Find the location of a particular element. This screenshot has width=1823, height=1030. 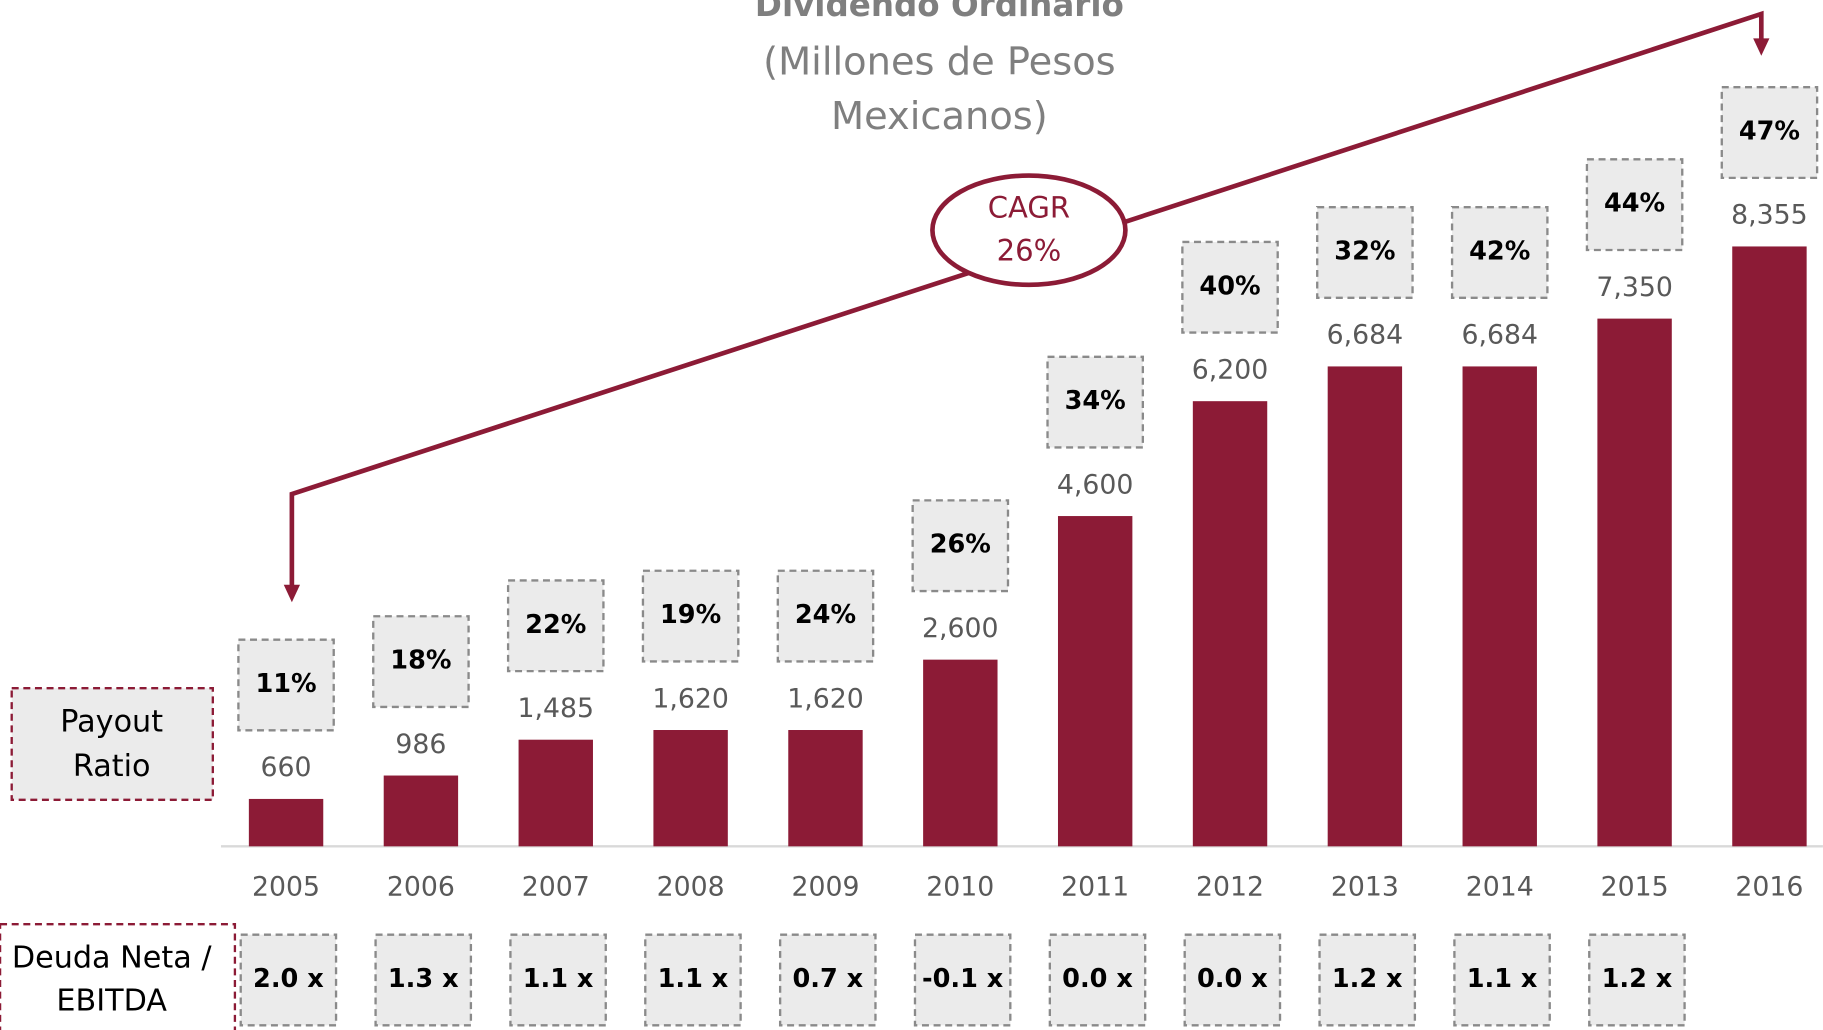

value-label: 8,355 is located at coordinates (1769, 215).